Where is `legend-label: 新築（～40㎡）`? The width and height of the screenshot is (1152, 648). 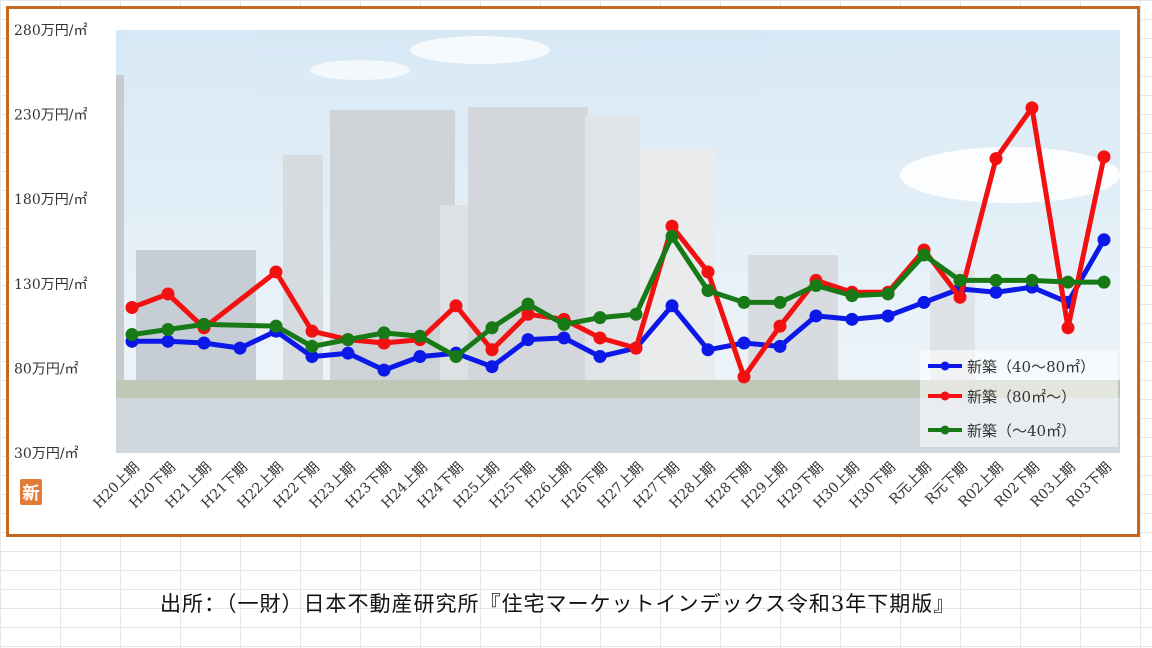
legend-label: 新築（～40㎡） is located at coordinates (1021, 431).